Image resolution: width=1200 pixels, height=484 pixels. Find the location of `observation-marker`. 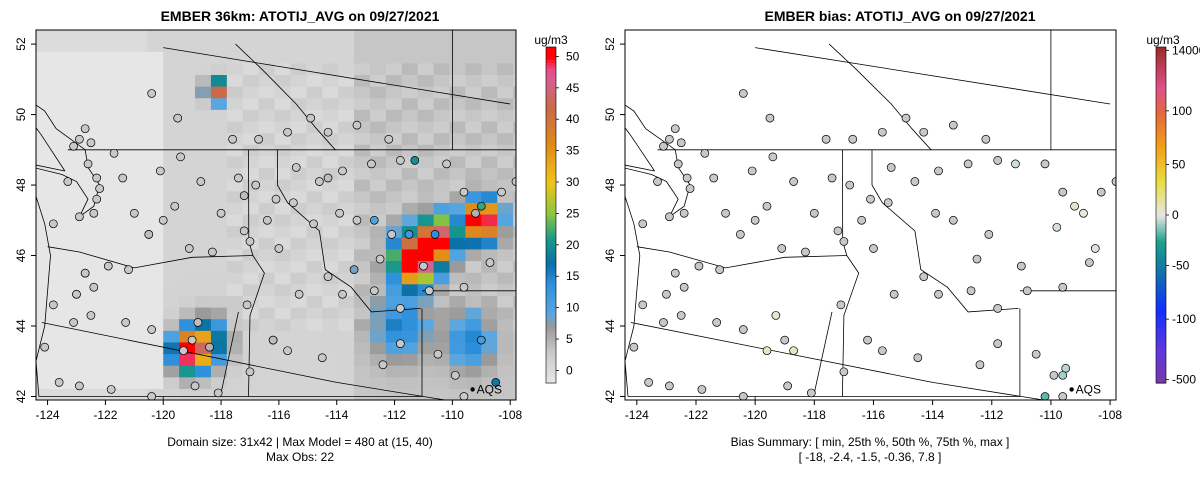

observation-marker is located at coordinates (1057, 227).